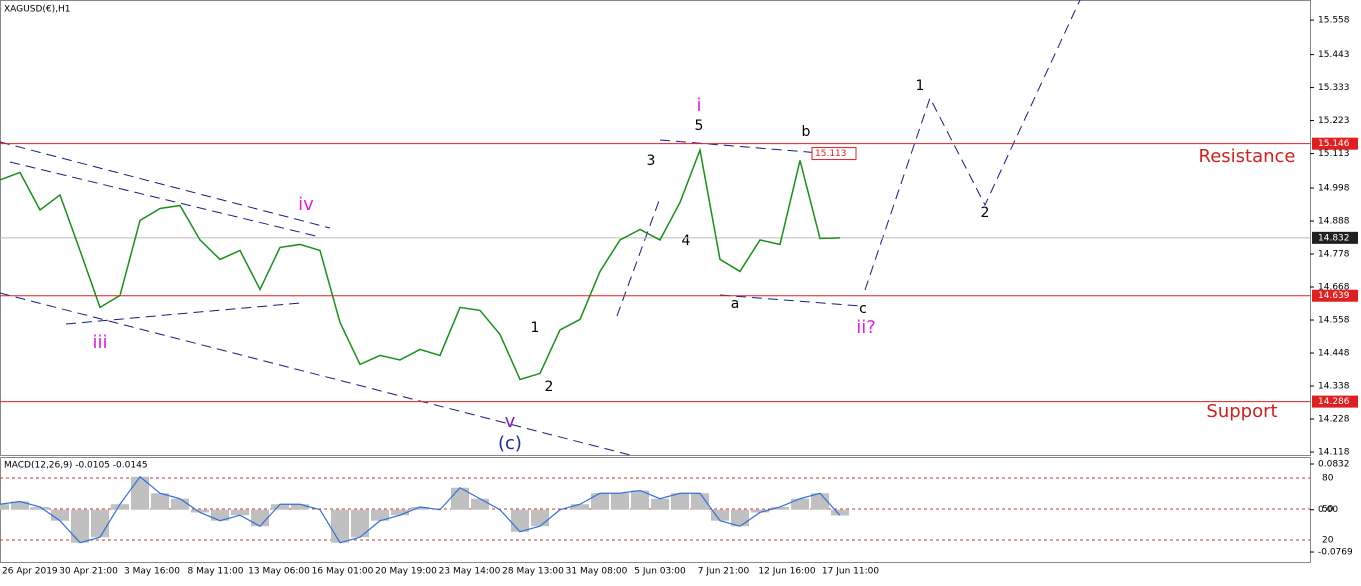 The height and width of the screenshot is (586, 1361). Describe the element at coordinates (510, 421) in the screenshot. I see `wave-label: v` at that location.